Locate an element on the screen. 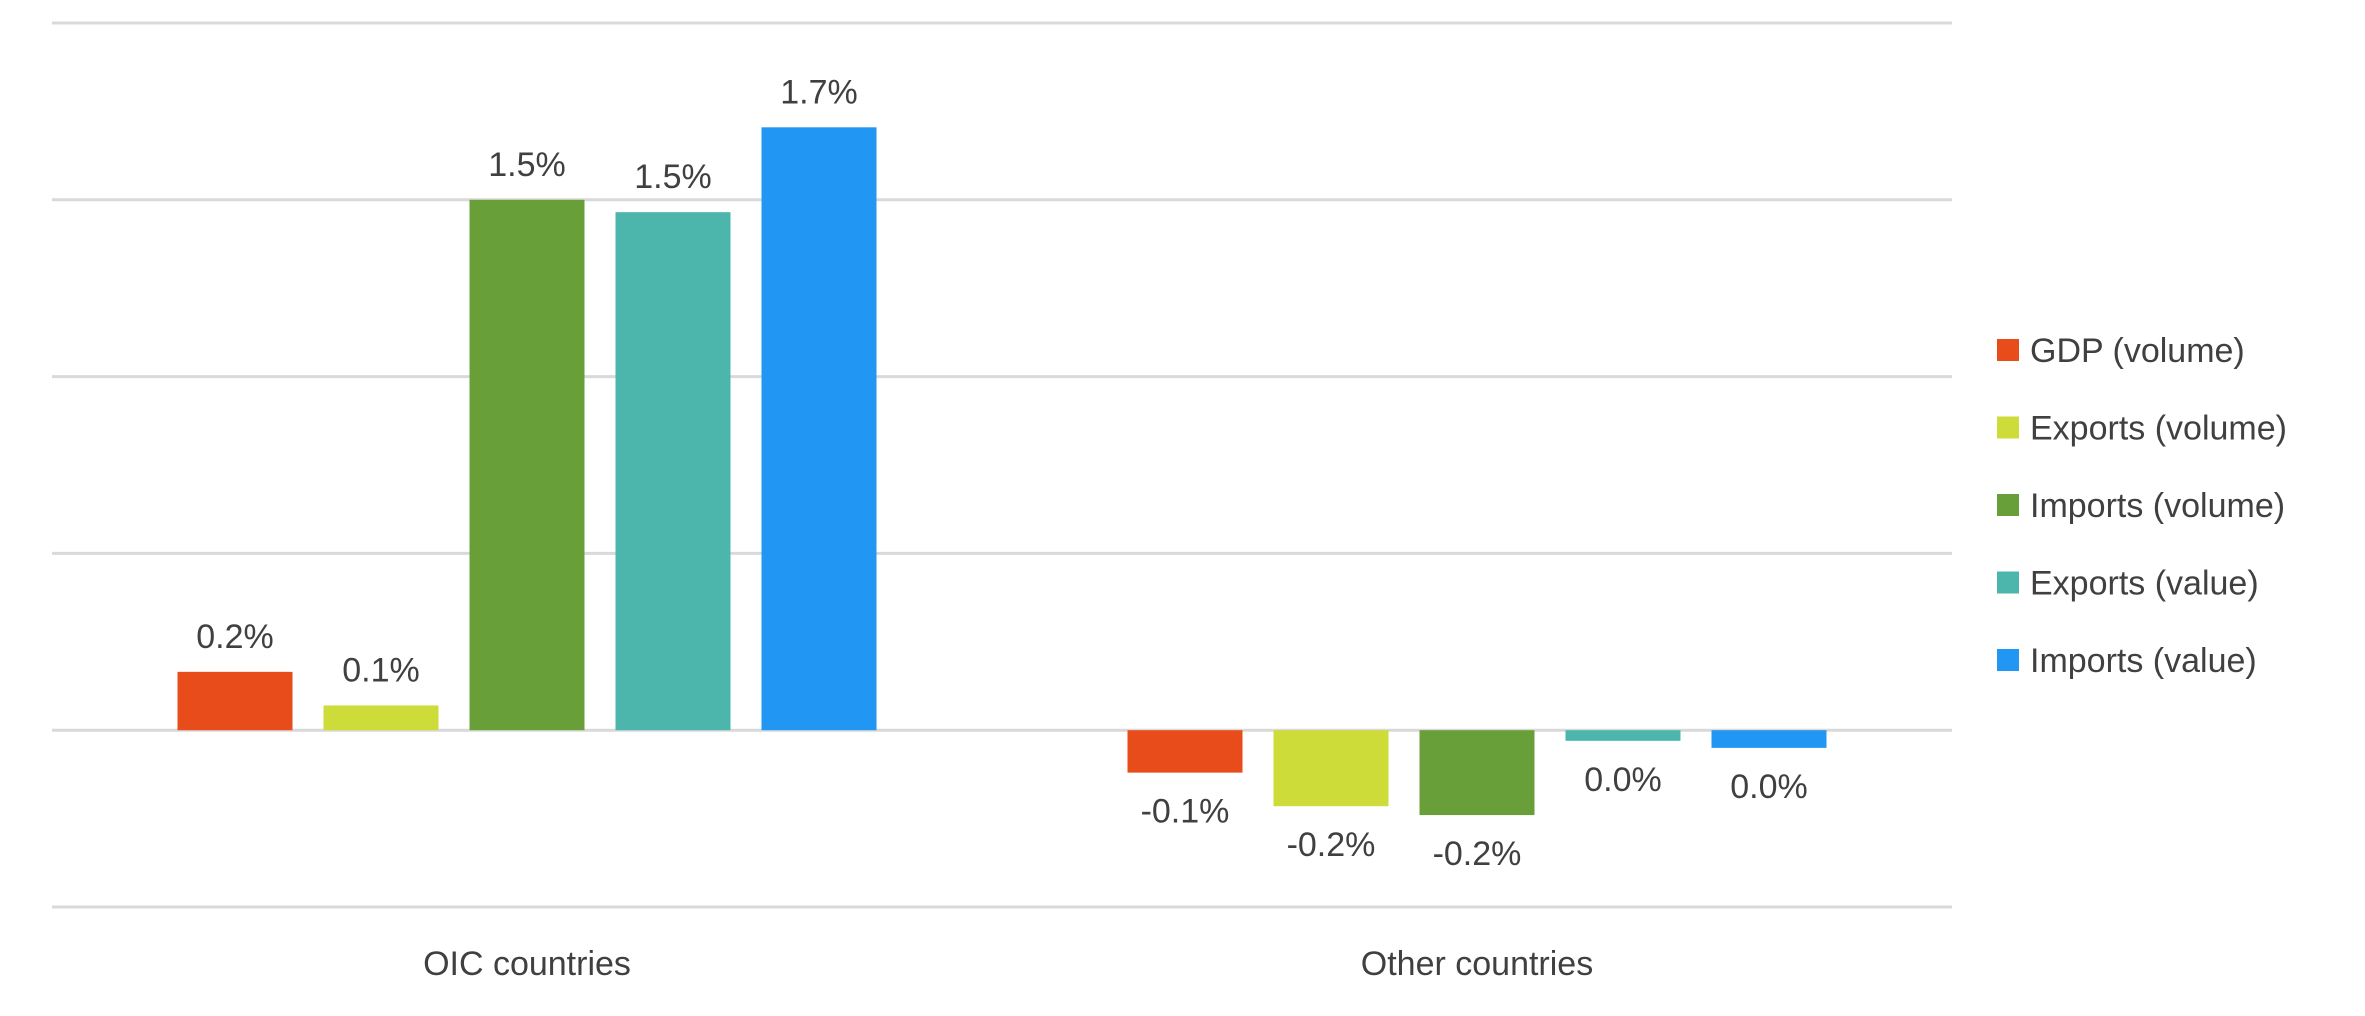  data-label: -0.1% is located at coordinates (1185, 812).